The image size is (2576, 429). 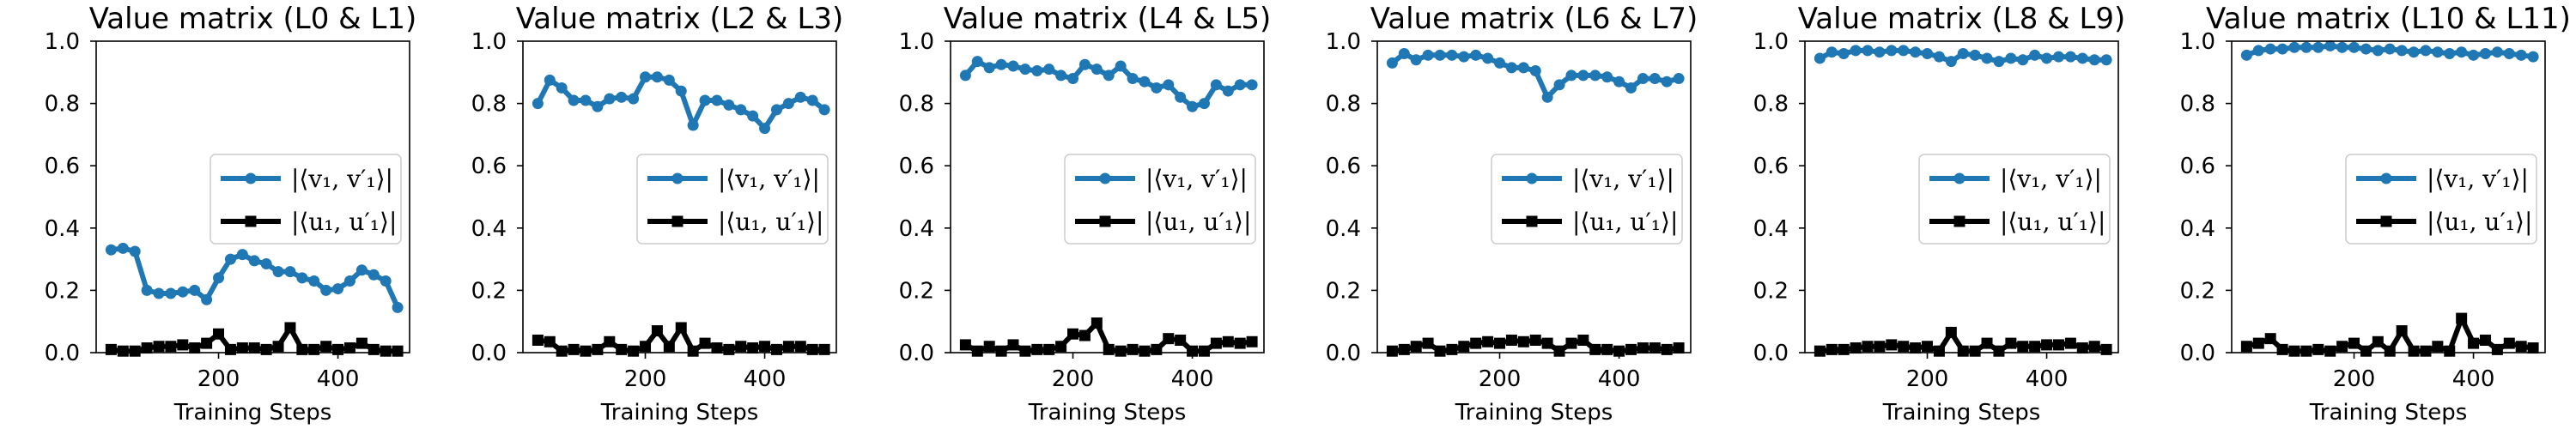 I want to click on chart-title: Value matrix (L8 & L9), so click(x=1962, y=19).